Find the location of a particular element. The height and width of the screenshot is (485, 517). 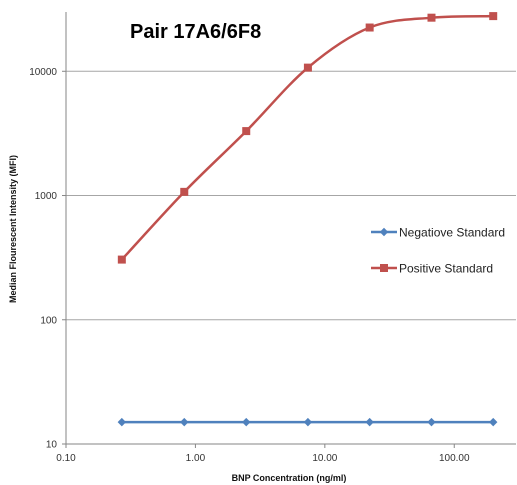

x-tick-label: 100.00 is located at coordinates (454, 458).